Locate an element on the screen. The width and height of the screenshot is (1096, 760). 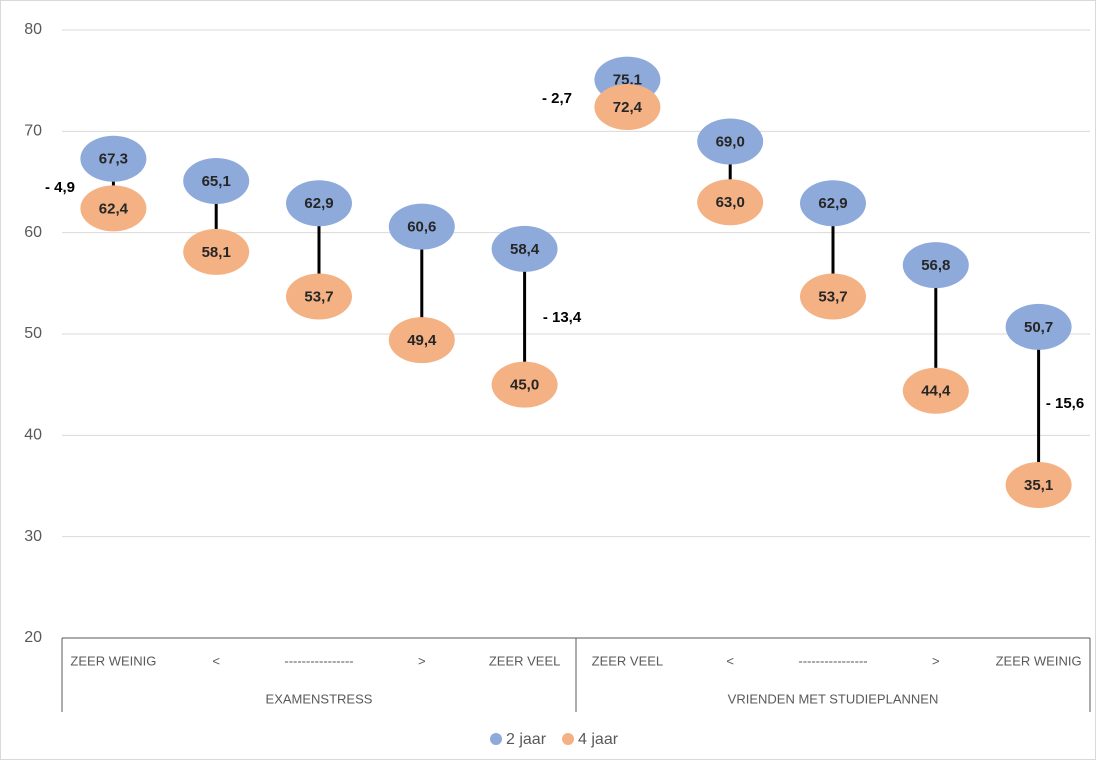
value-label: 75,1 is located at coordinates (627, 80).